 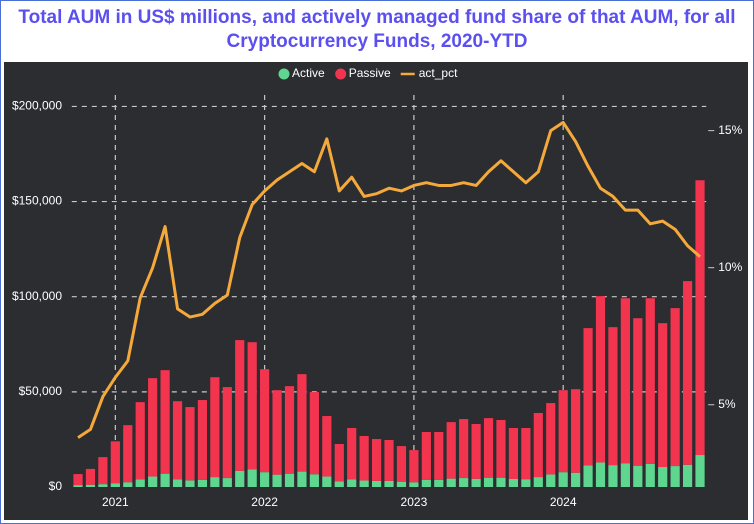 I want to click on x-tick-label: 2022, so click(x=264, y=502).